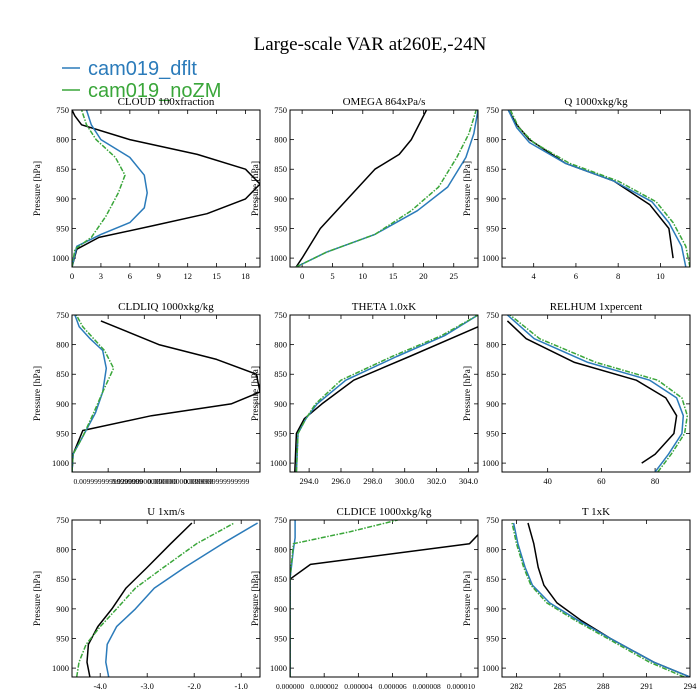 The width and height of the screenshot is (700, 700). I want to click on x-tick-label: 0.0200000000000000, so click(144, 481).